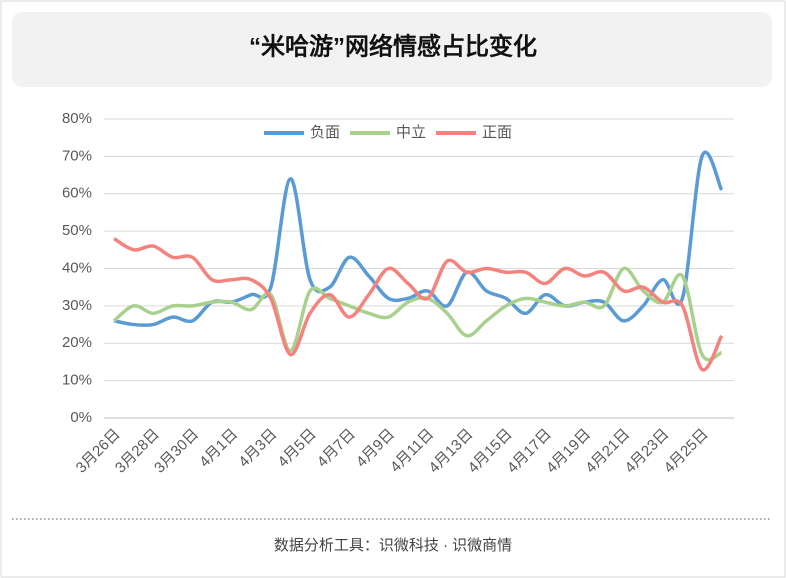 The image size is (786, 578). Describe the element at coordinates (77, 193) in the screenshot. I see `y-tick-label: 60%` at that location.